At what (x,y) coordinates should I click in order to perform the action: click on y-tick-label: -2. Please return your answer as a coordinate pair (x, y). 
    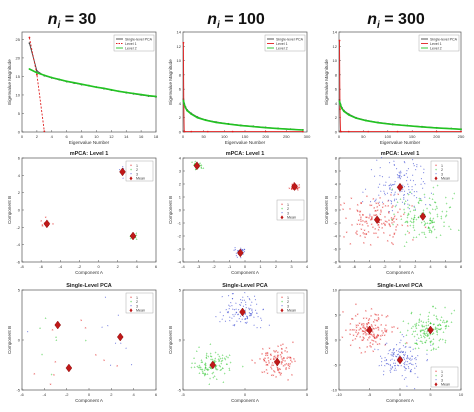
    Looking at the image, I should click on (179, 236).